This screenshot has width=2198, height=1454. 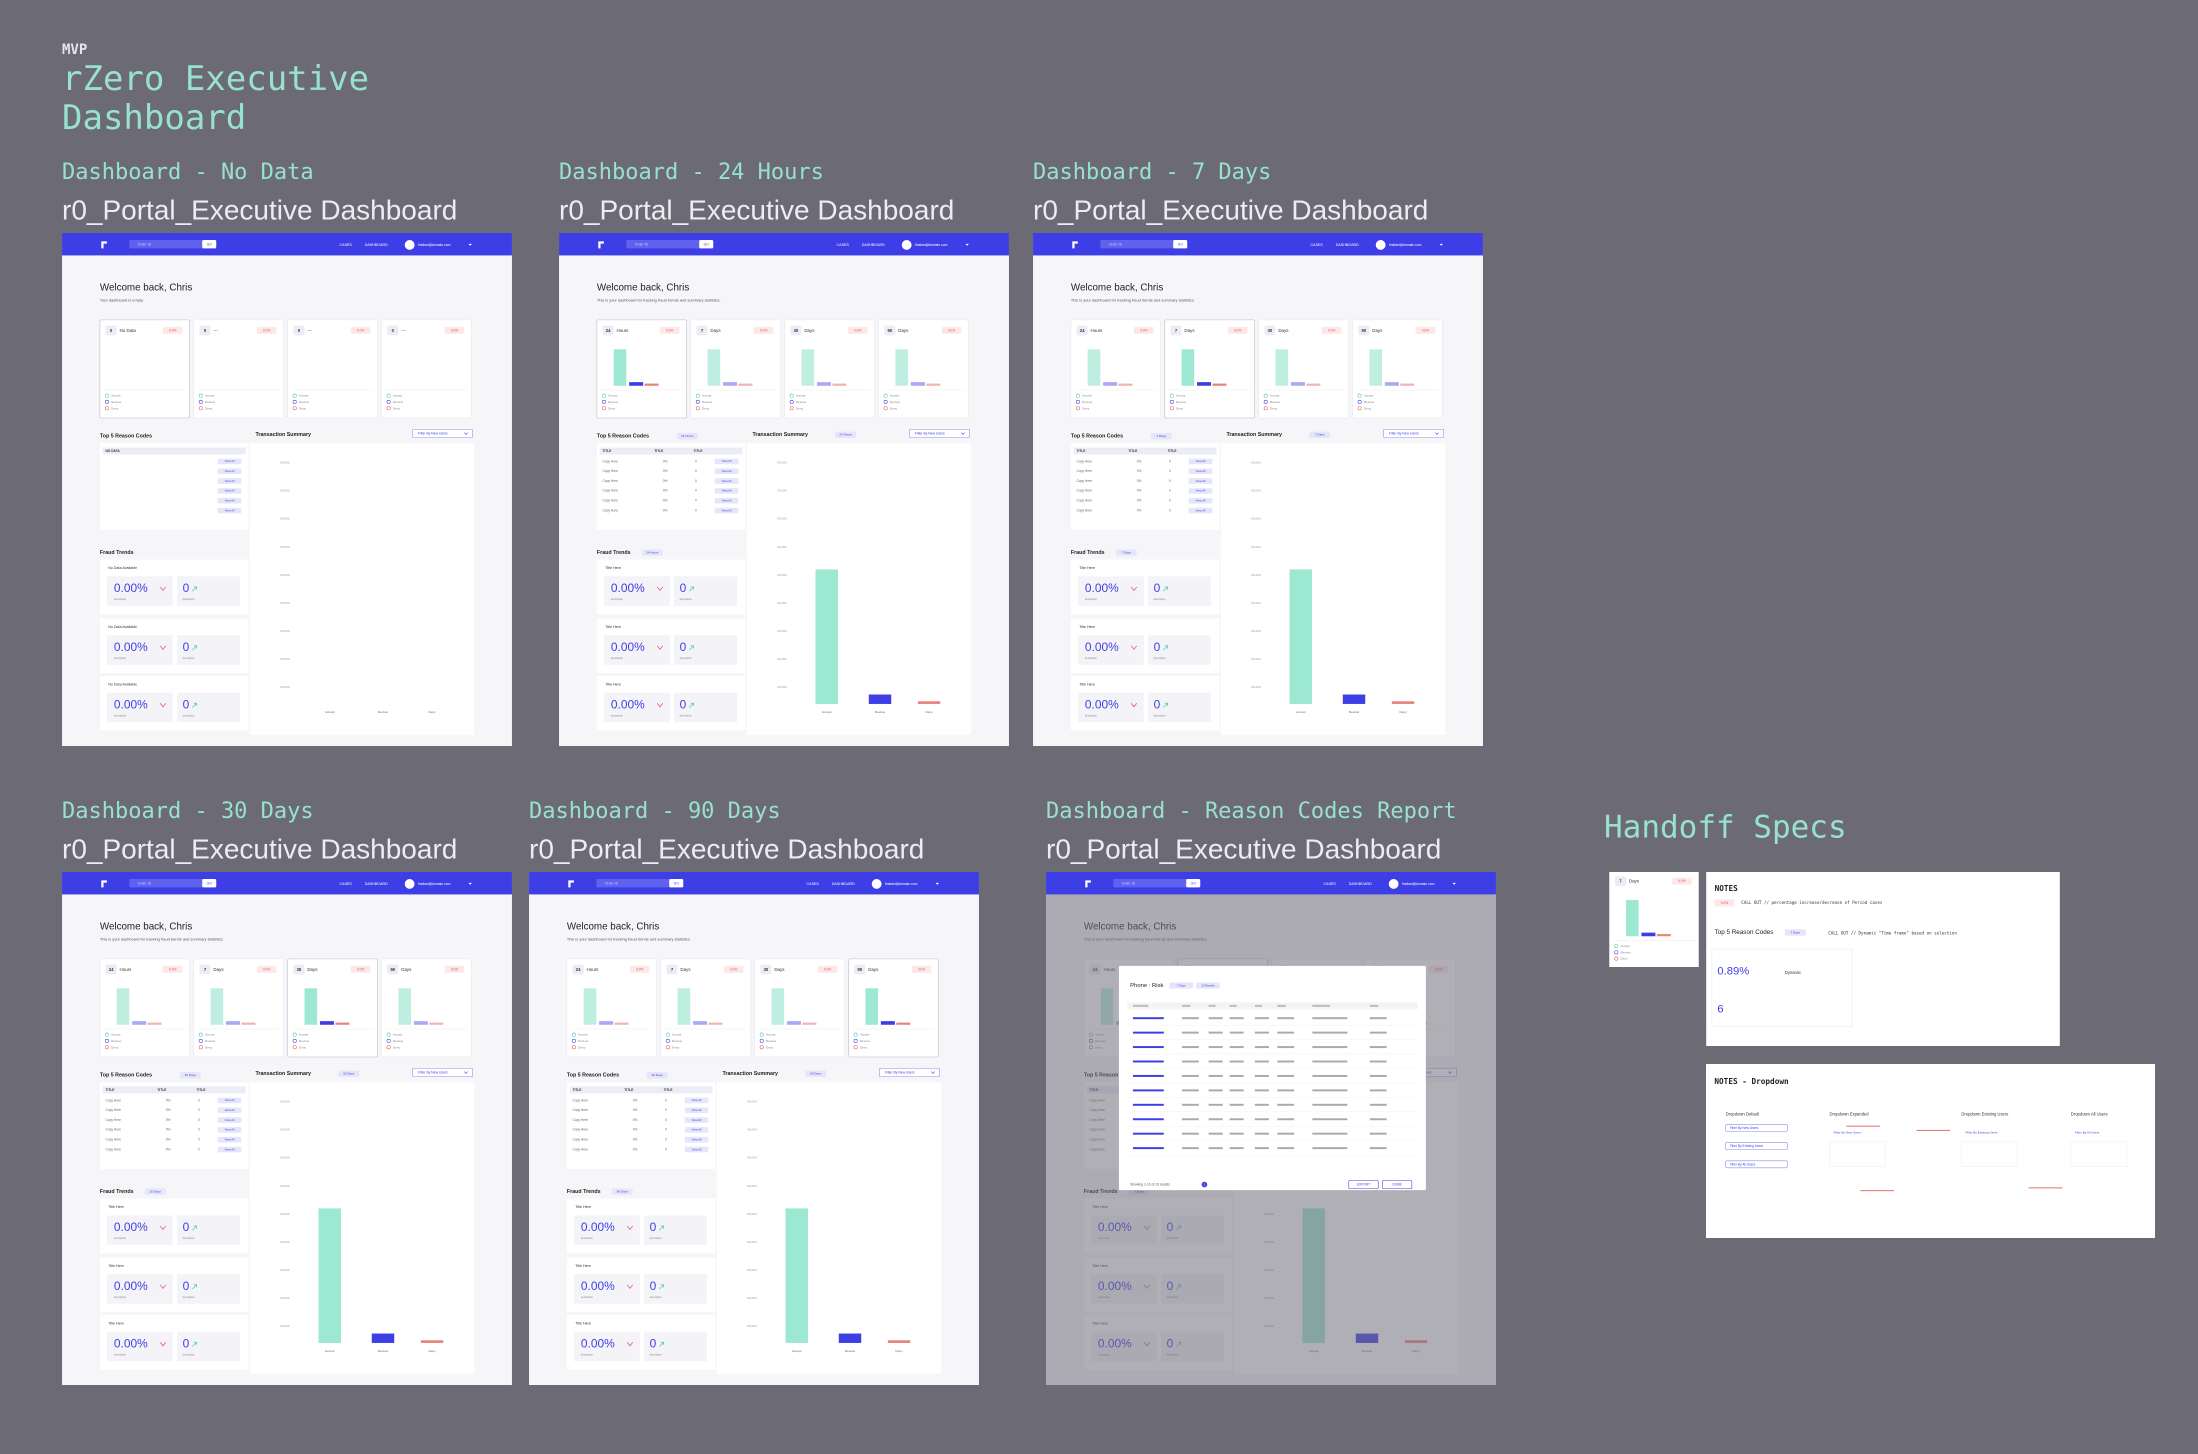 I want to click on period-label: ---, so click(x=215, y=330).